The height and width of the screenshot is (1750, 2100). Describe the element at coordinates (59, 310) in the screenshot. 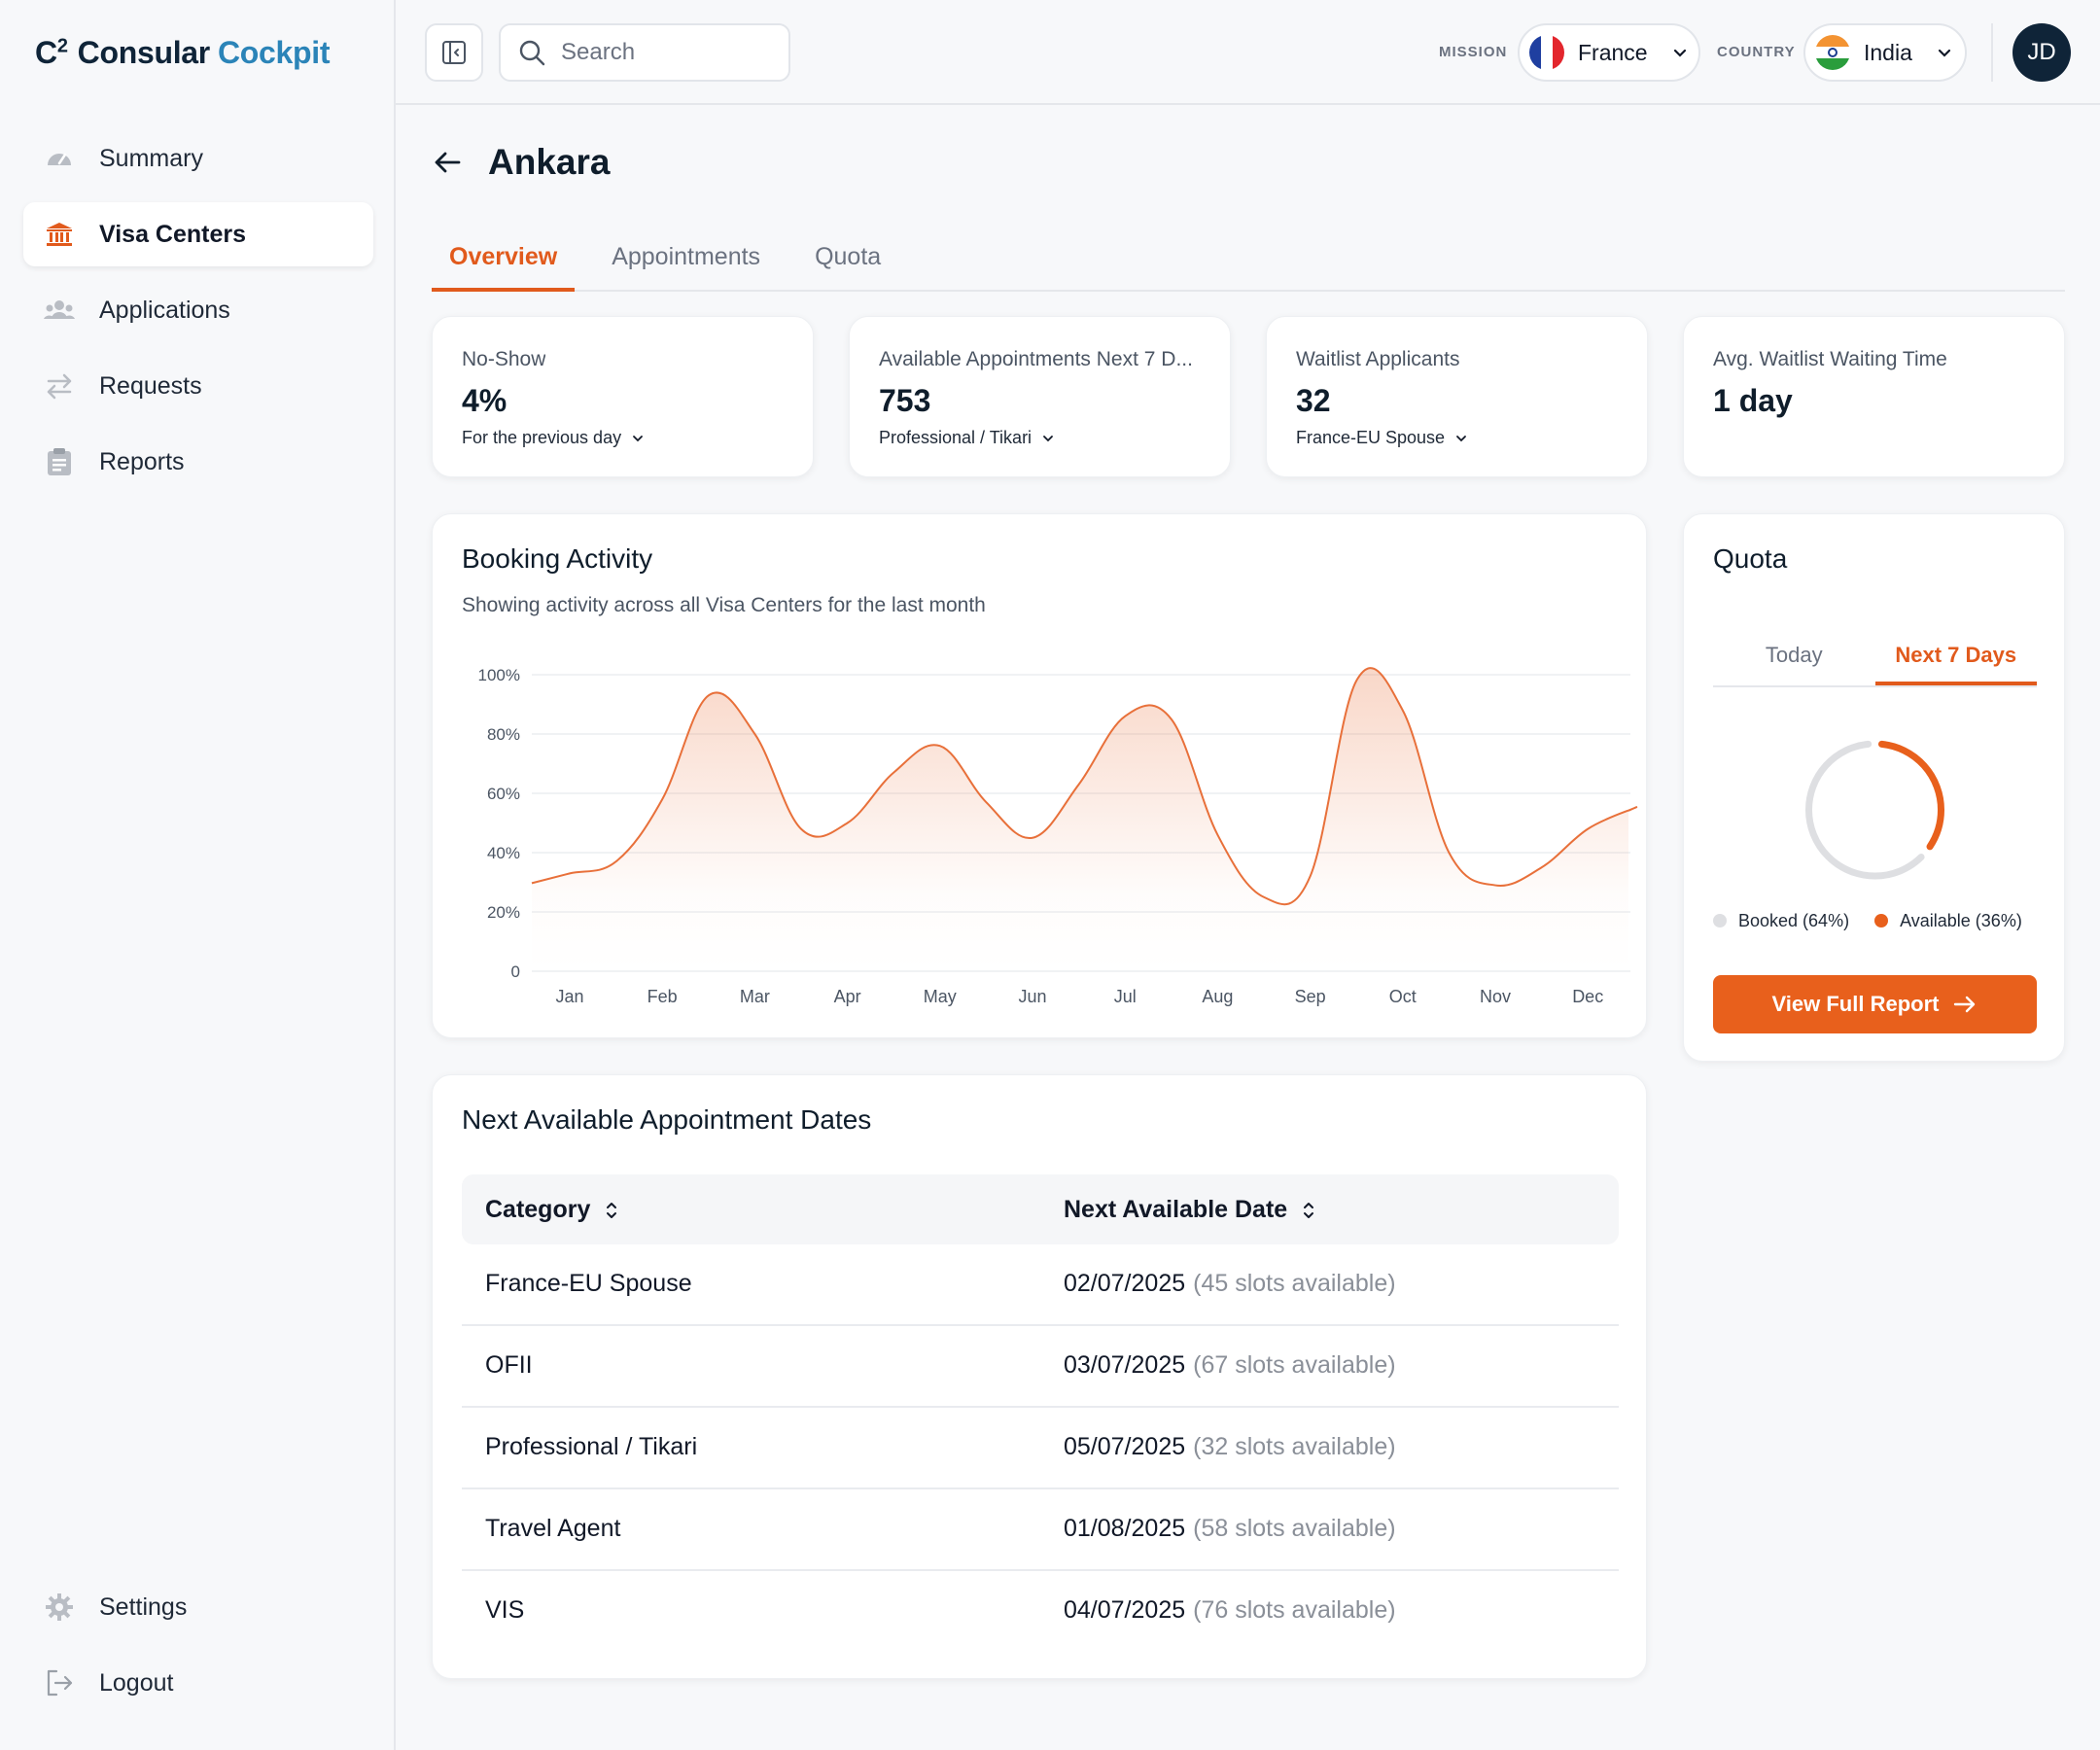

I see `users-icon` at that location.